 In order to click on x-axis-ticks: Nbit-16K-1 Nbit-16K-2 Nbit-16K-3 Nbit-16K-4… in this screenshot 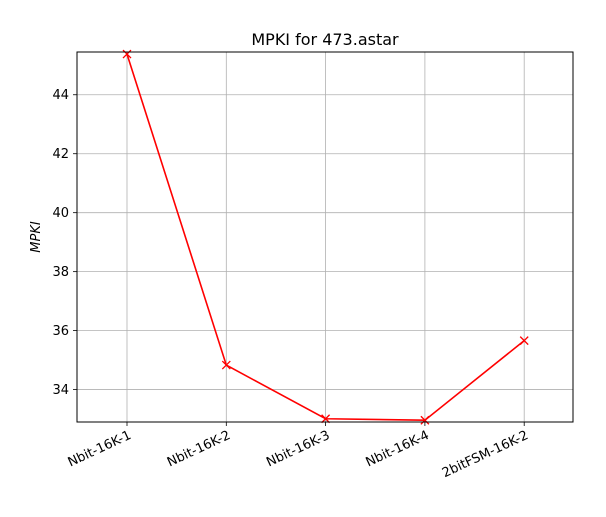, I will do `click(298, 451)`.